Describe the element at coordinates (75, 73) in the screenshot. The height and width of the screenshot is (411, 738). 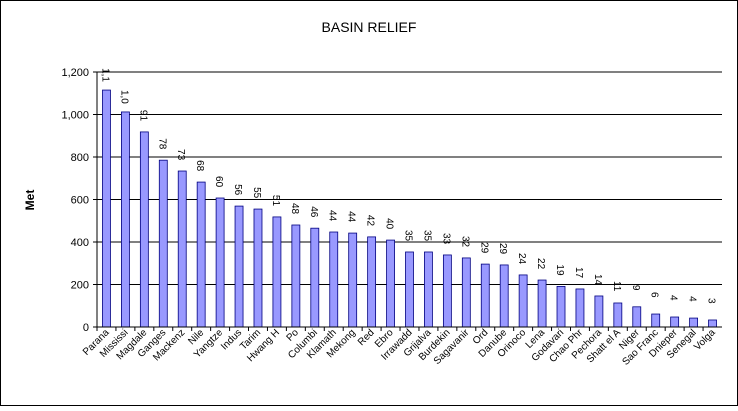
I see `y-tick-label: 1,200` at that location.